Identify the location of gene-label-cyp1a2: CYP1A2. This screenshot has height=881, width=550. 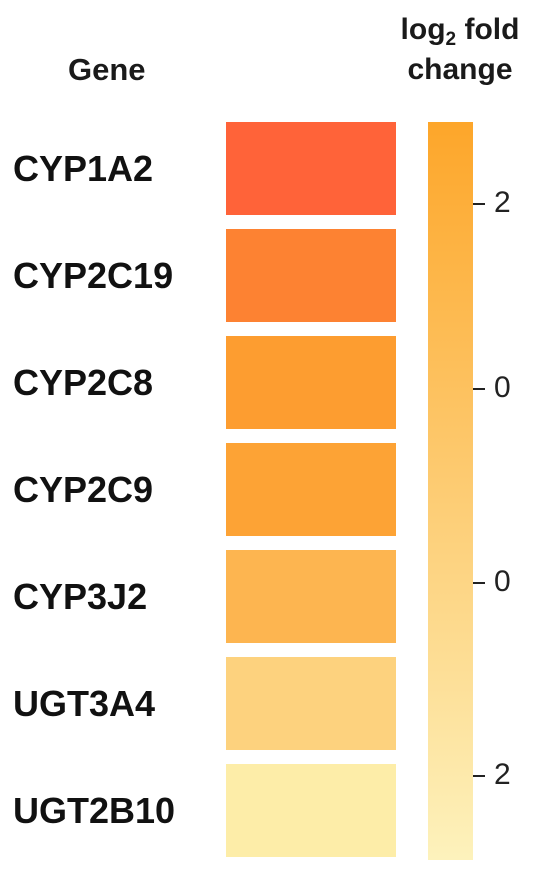
(83, 168).